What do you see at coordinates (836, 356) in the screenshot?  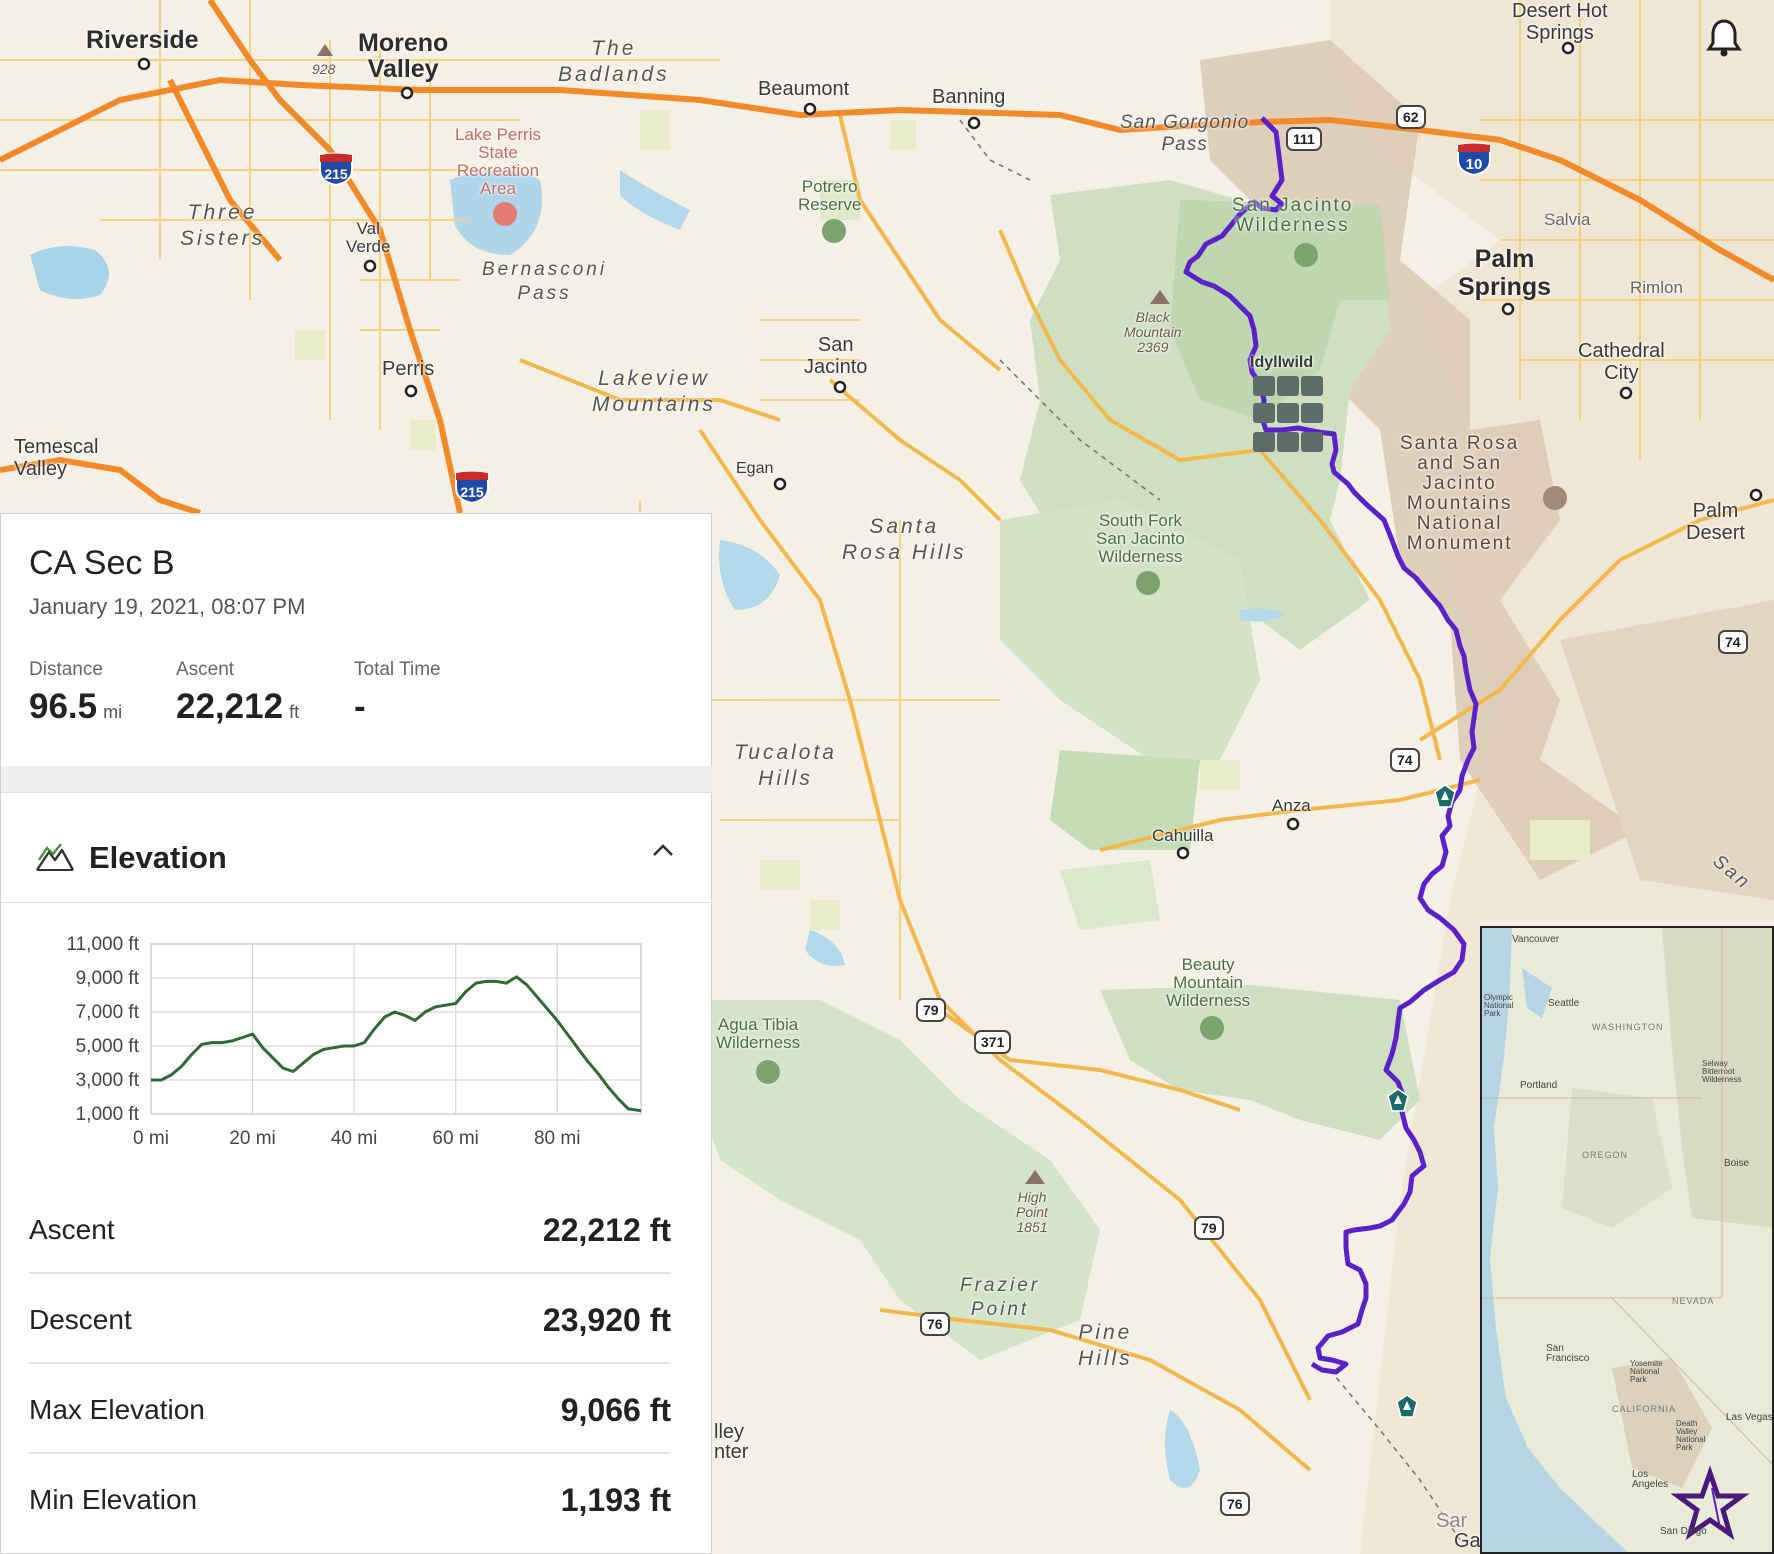 I see `label-san-jacinto: San Jacinto` at bounding box center [836, 356].